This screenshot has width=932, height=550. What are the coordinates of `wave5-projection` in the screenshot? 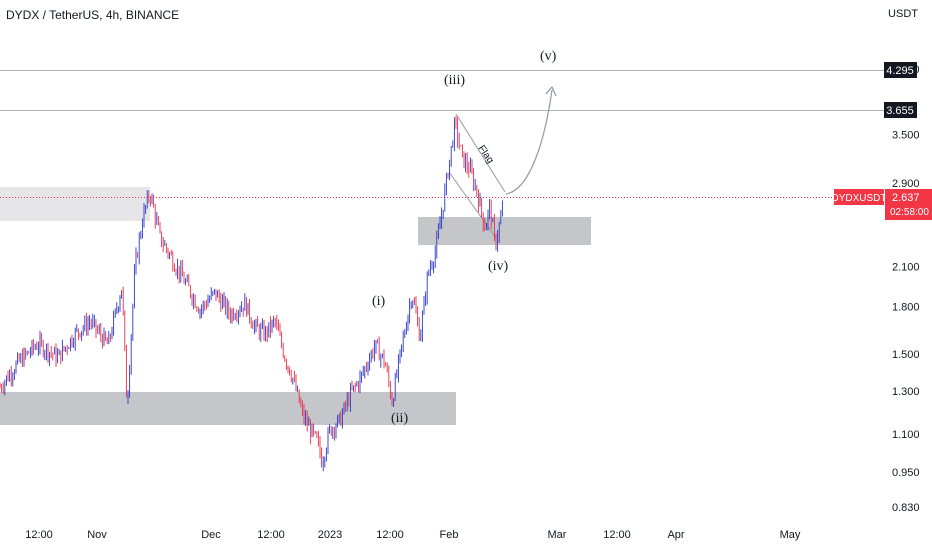 It's located at (529, 142).